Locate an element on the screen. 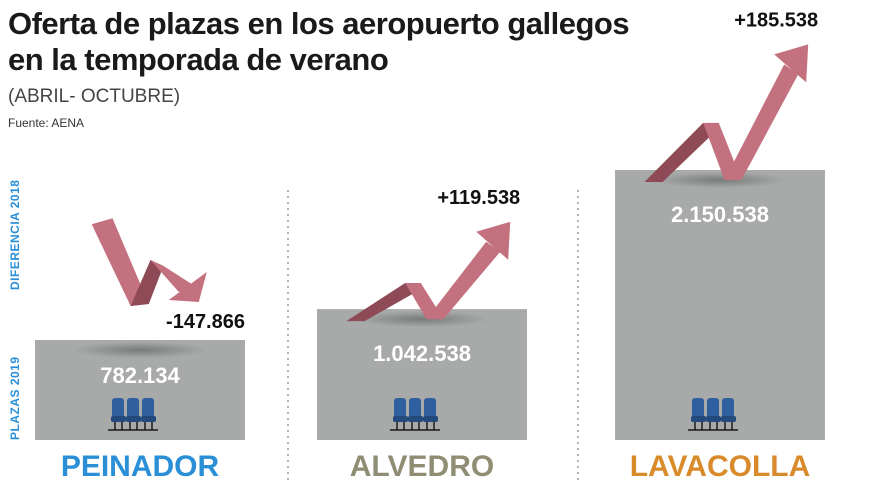 The width and height of the screenshot is (880, 495). plazas-bar is located at coordinates (720, 305).